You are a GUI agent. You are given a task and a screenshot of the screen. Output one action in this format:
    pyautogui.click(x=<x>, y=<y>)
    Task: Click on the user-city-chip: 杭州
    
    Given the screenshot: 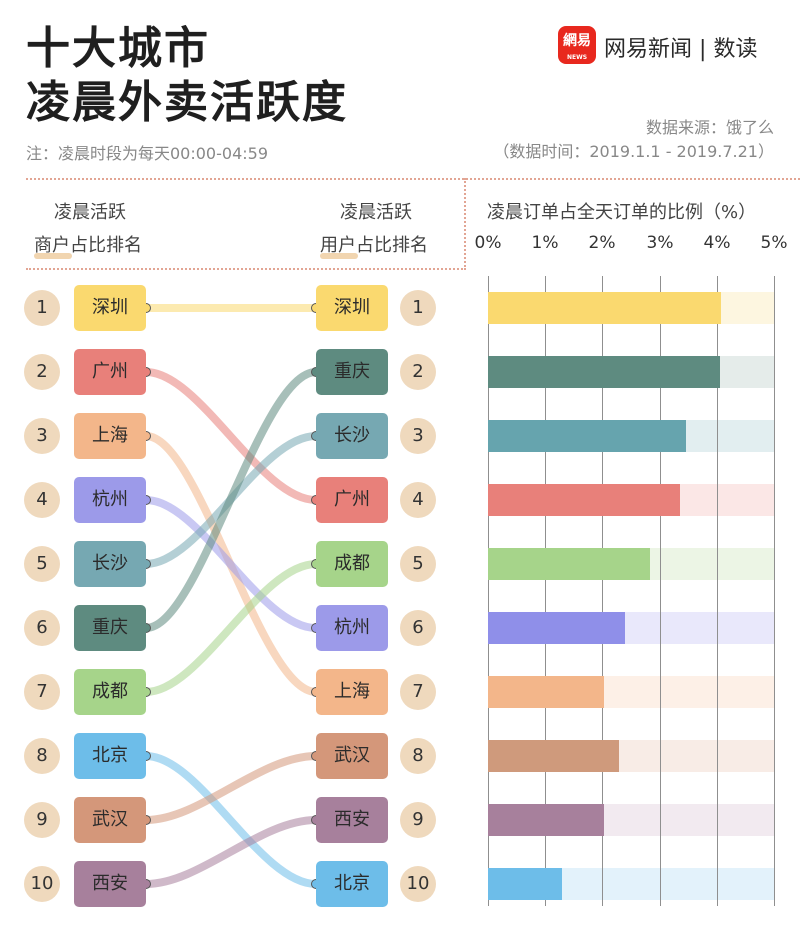 What is the action you would take?
    pyautogui.click(x=352, y=628)
    